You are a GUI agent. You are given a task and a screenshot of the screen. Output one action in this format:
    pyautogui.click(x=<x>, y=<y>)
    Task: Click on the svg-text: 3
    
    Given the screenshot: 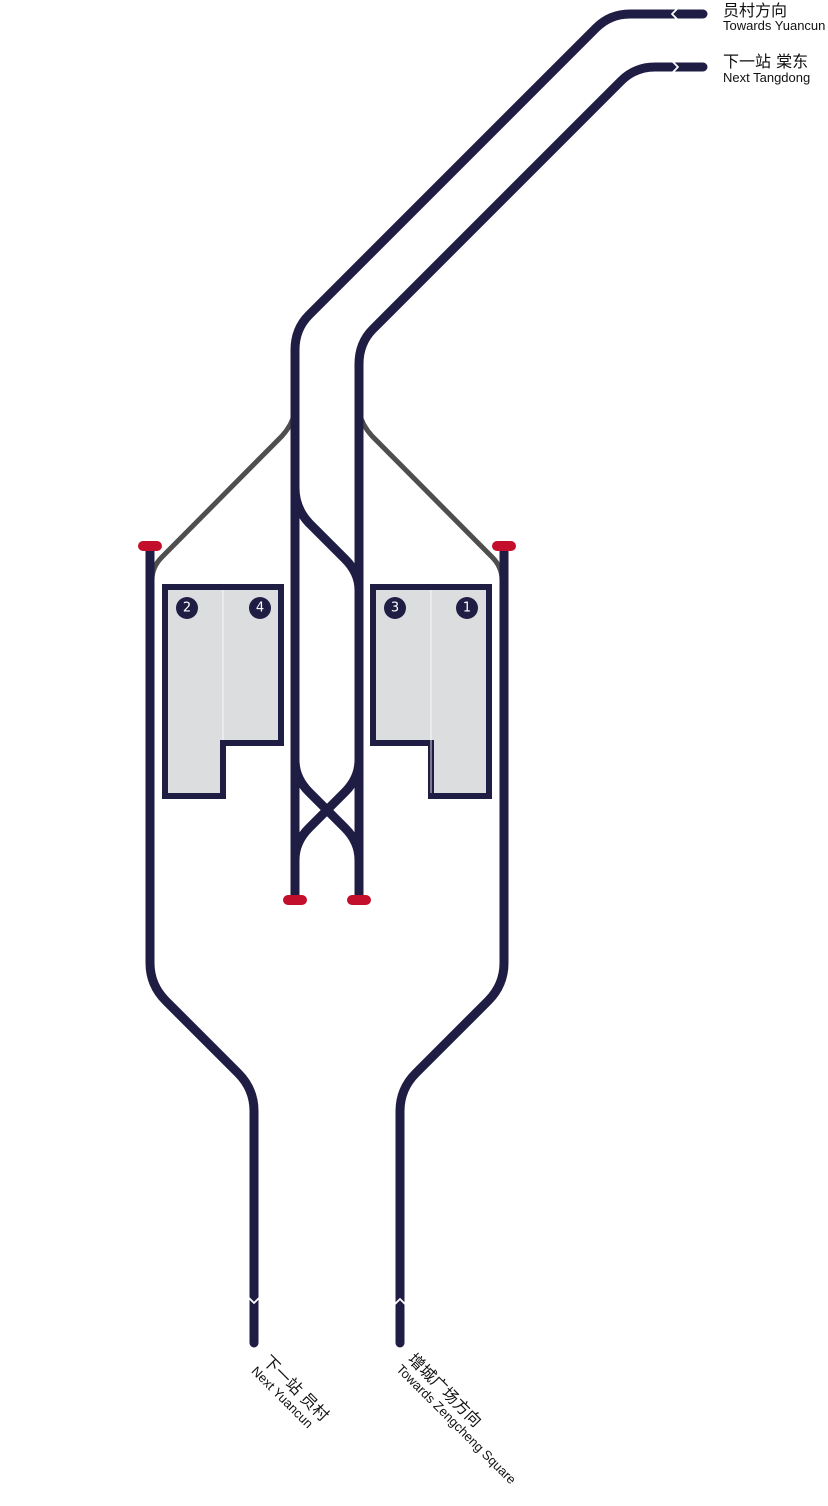 What is the action you would take?
    pyautogui.click(x=395, y=608)
    